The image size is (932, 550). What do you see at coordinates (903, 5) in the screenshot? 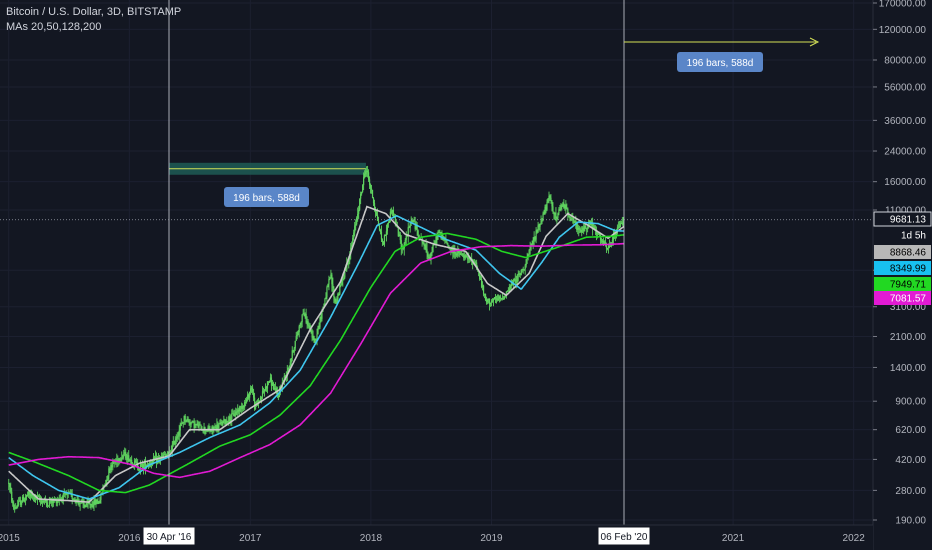
I see `y-tick-label: 170000.00` at bounding box center [903, 5].